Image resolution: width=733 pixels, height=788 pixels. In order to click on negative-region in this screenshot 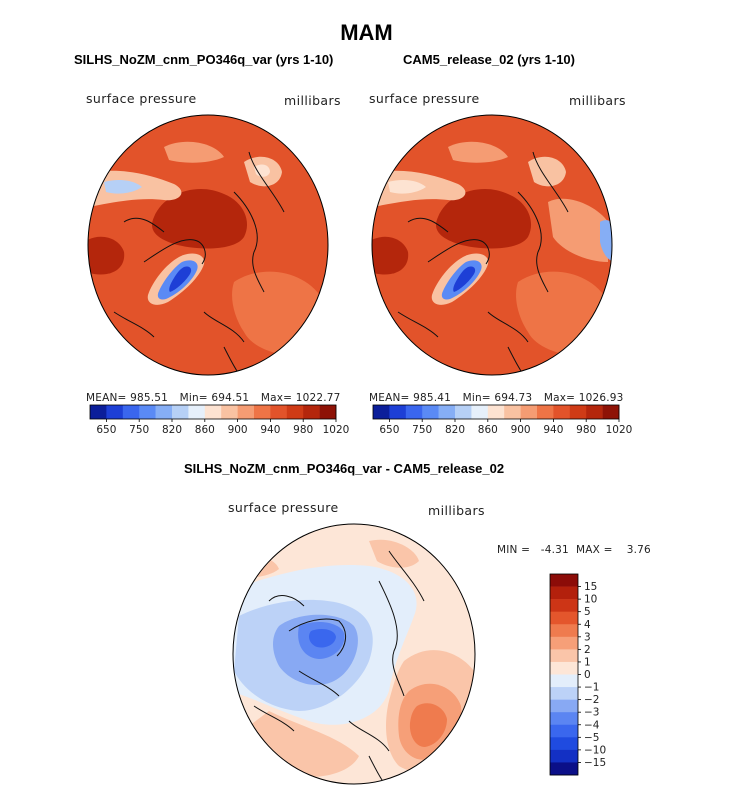, I will do `click(322, 638)`.